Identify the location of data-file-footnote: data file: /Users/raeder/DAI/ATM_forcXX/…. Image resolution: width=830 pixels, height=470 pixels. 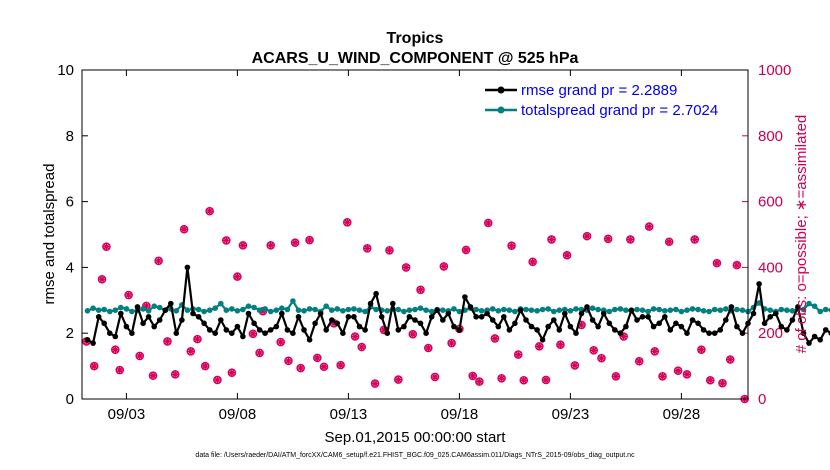
(415, 455).